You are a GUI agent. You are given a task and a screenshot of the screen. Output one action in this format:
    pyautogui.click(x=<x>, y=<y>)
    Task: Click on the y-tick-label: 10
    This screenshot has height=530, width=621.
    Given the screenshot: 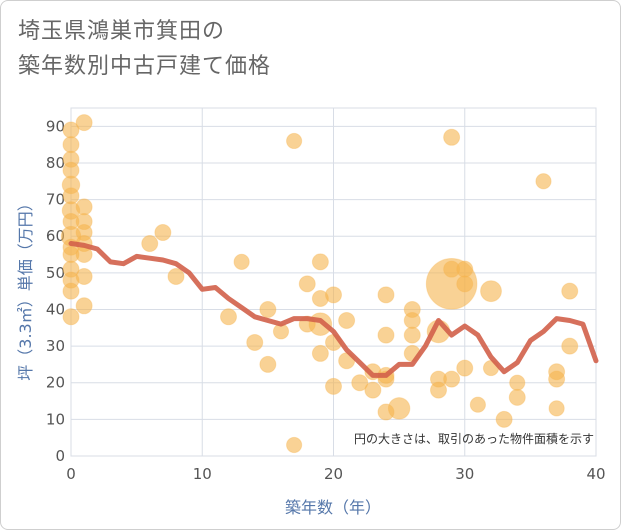 What is the action you would take?
    pyautogui.click(x=55, y=419)
    